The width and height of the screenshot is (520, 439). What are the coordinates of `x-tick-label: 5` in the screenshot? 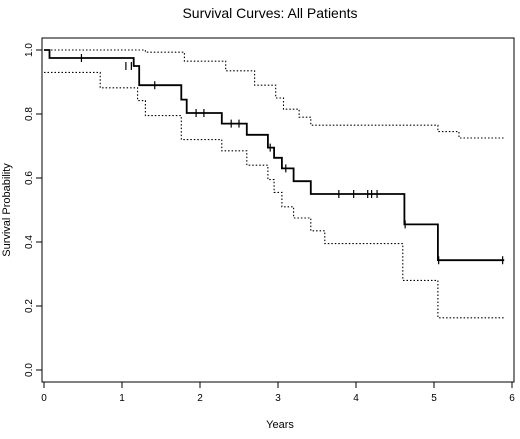 It's located at (434, 398).